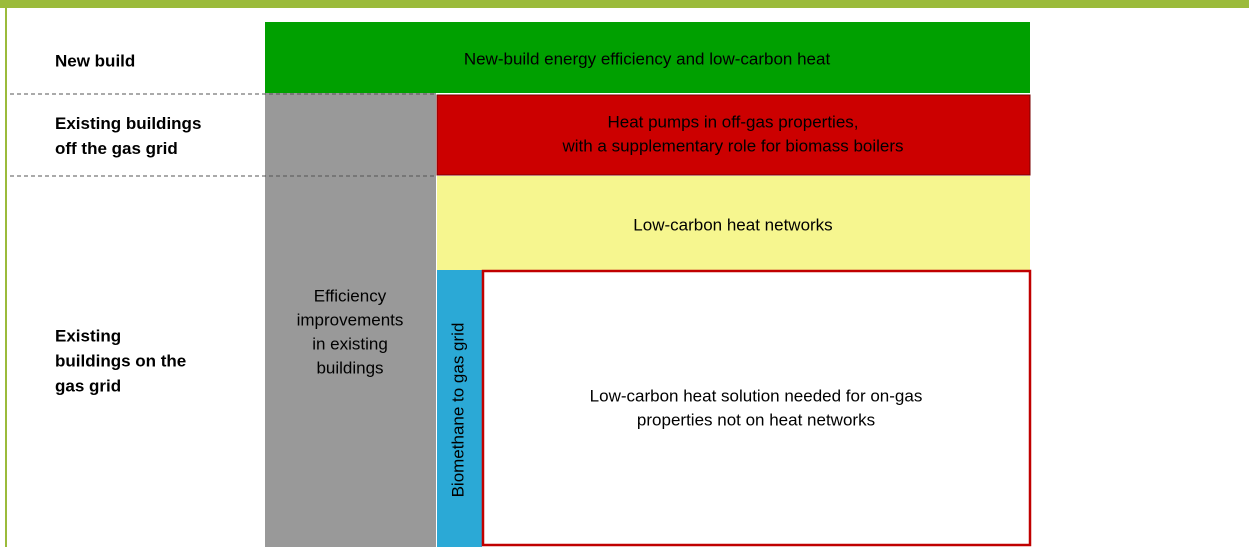 This screenshot has width=1249, height=547. I want to click on row-label: New build, so click(95, 60).